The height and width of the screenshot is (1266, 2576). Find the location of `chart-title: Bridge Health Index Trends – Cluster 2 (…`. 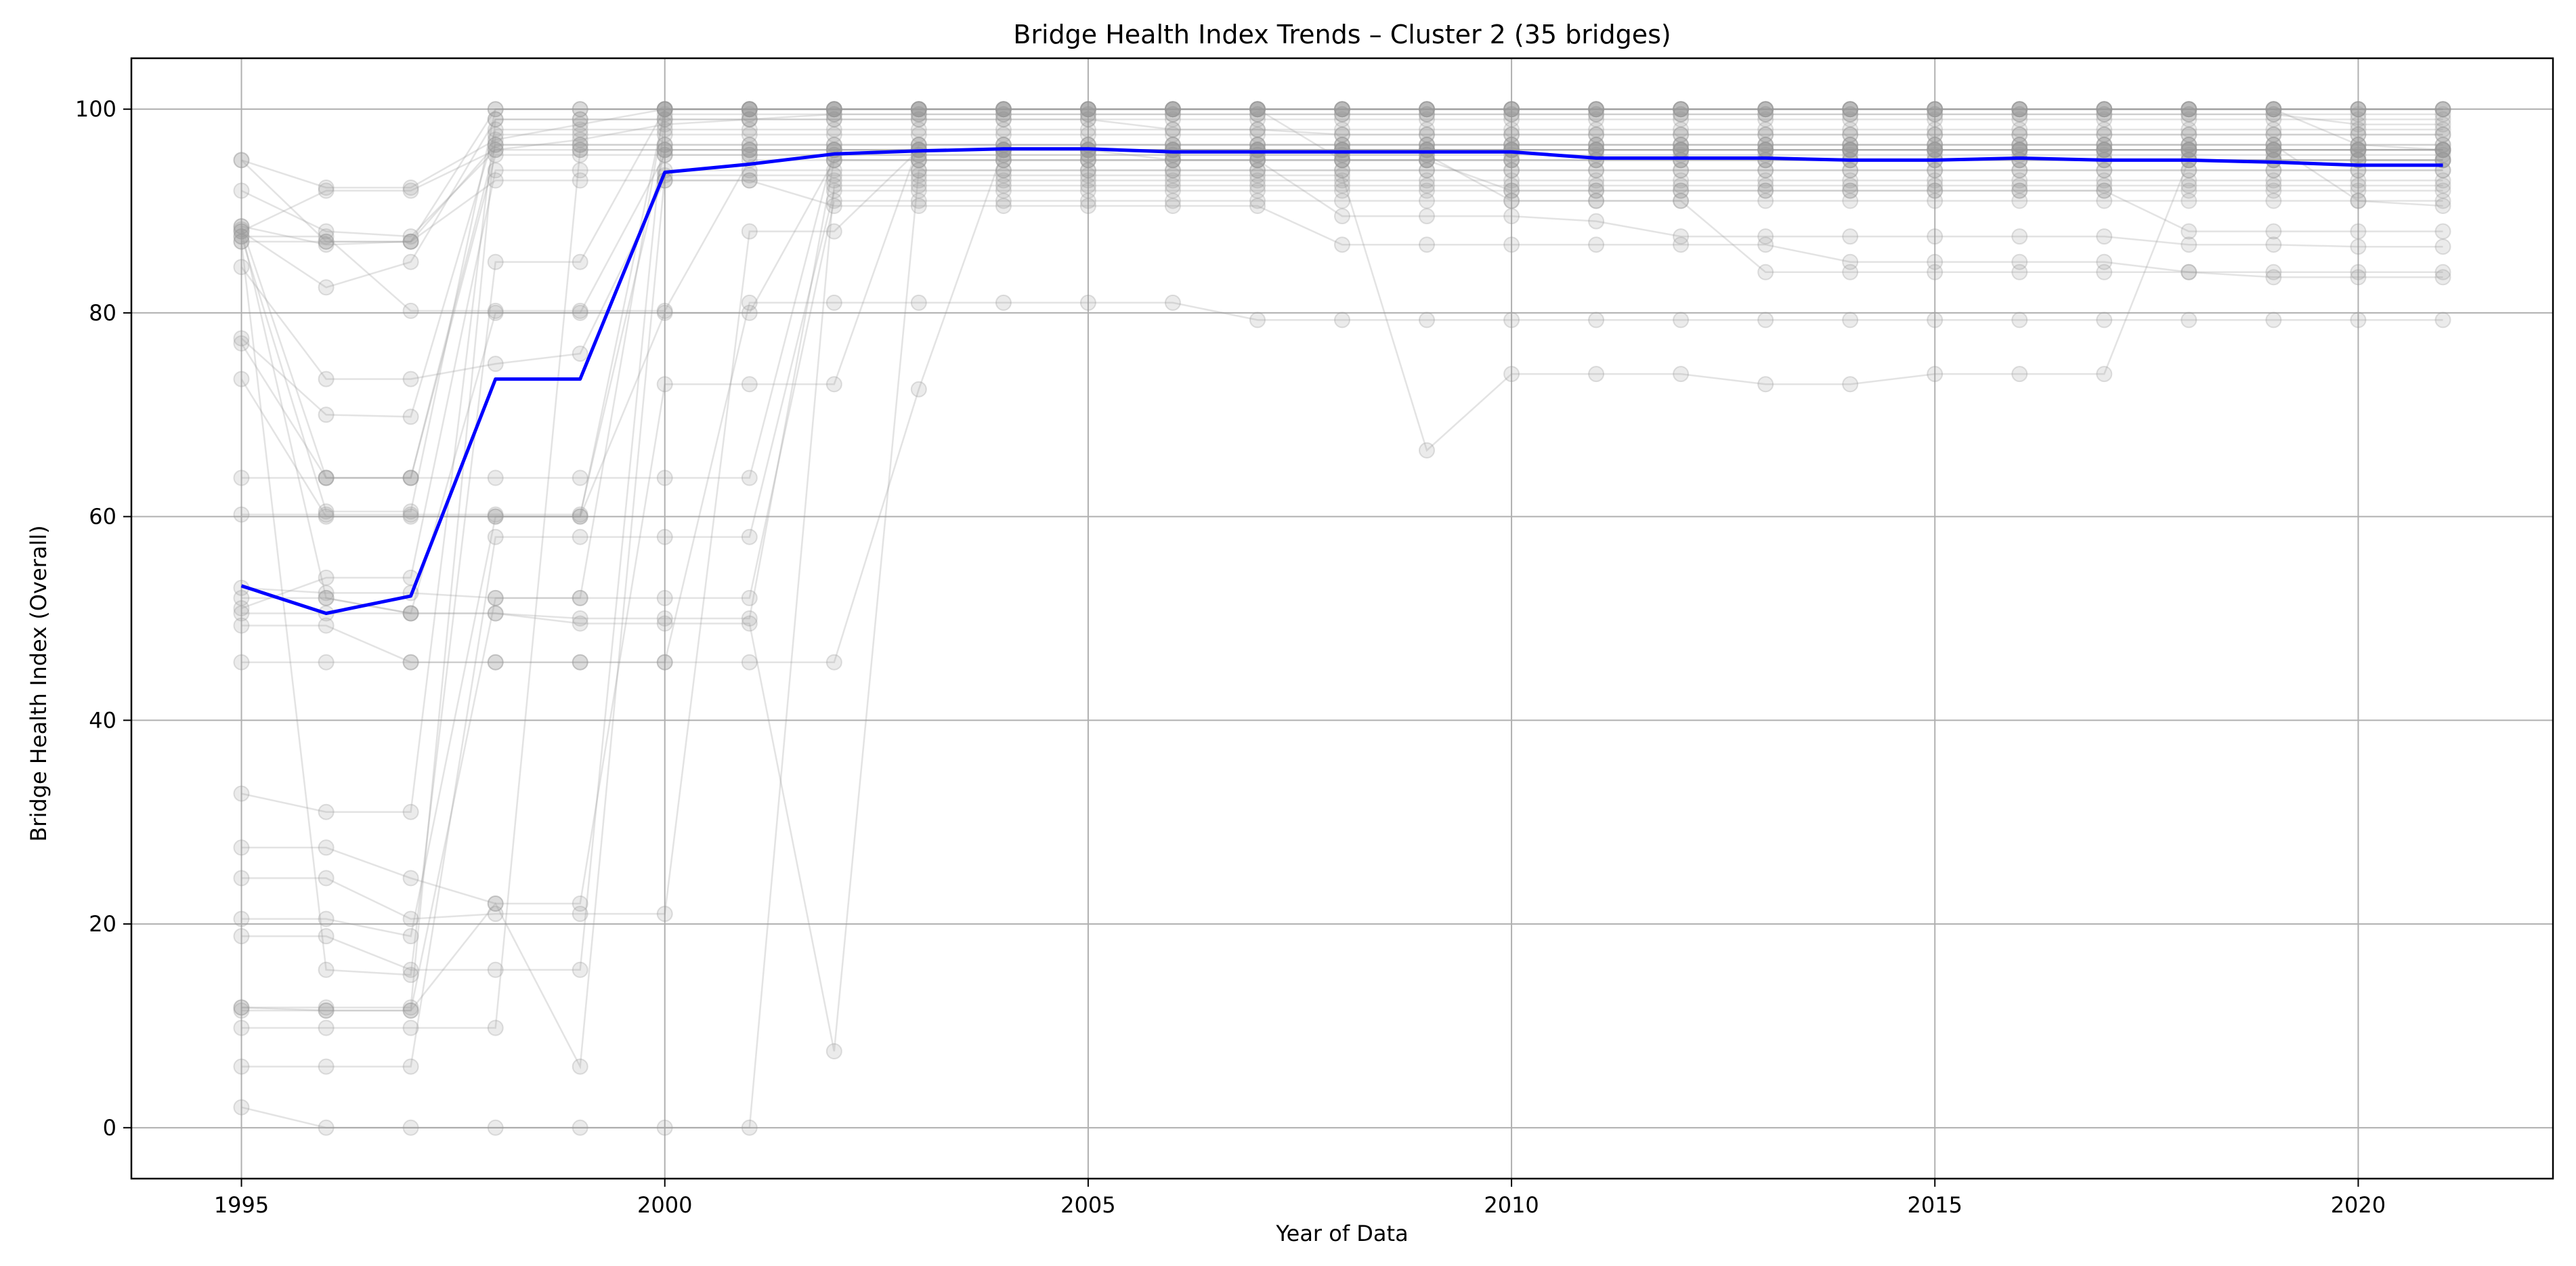

chart-title: Bridge Health Index Trends – Cluster 2 (… is located at coordinates (1342, 34).